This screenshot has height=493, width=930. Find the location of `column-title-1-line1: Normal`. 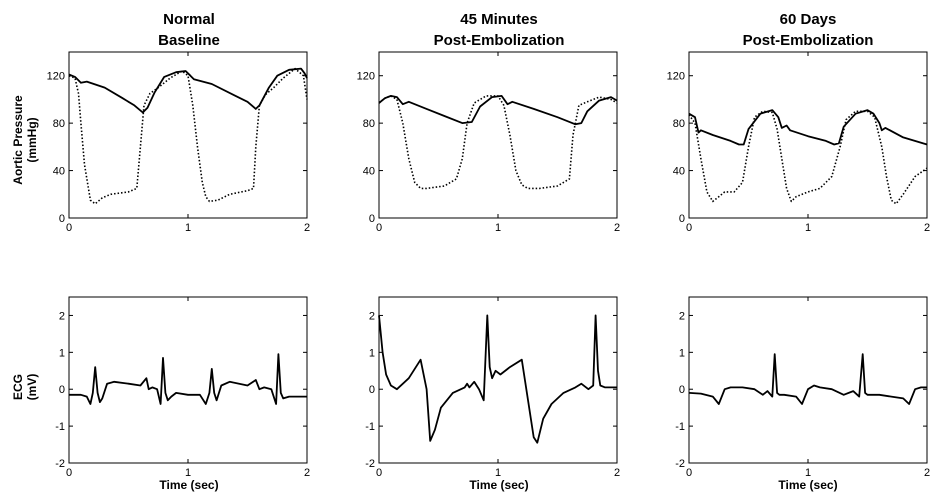

column-title-1-line1: Normal is located at coordinates (189, 19).